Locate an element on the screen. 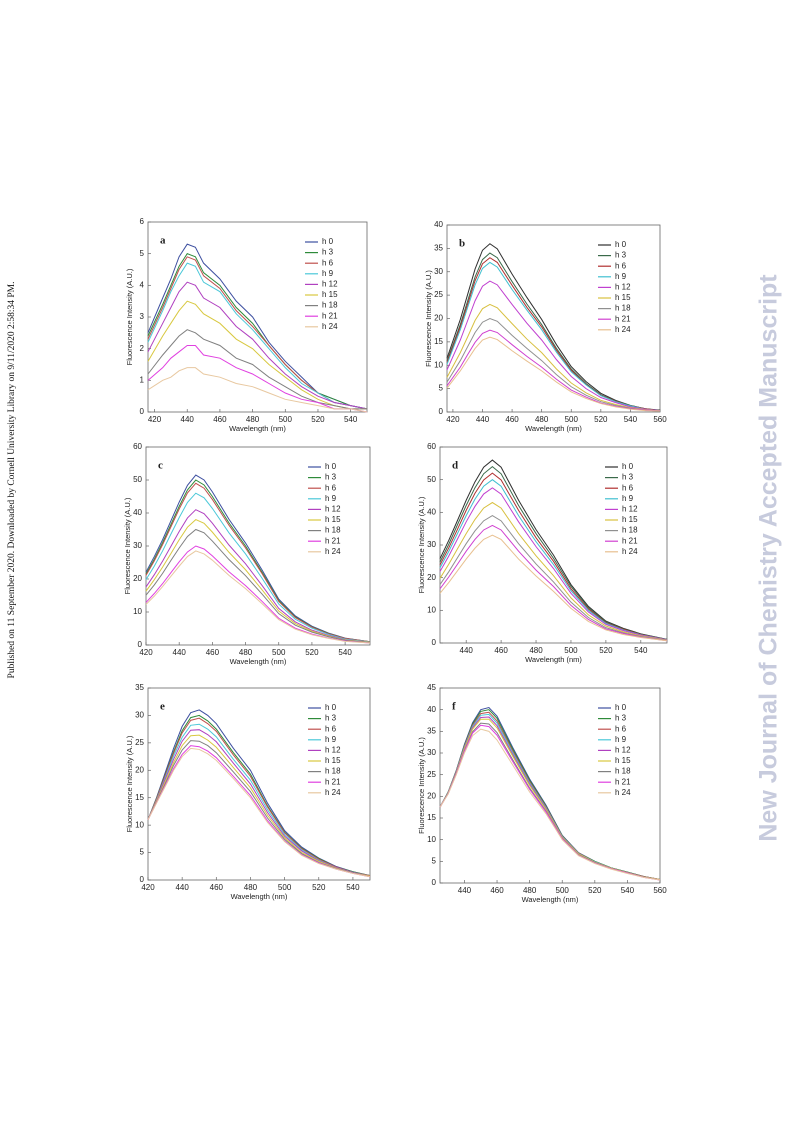 The width and height of the screenshot is (793, 1121). y-tick-label: 35 is located at coordinates (438, 247).